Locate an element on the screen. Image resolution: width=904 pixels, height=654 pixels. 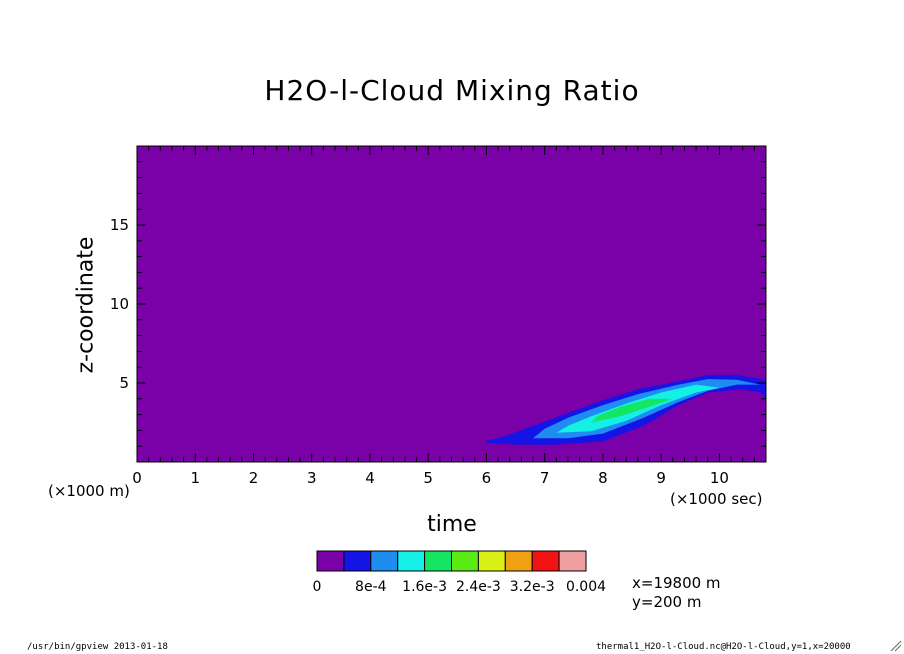
x-tick-label: 9 is located at coordinates (661, 478).